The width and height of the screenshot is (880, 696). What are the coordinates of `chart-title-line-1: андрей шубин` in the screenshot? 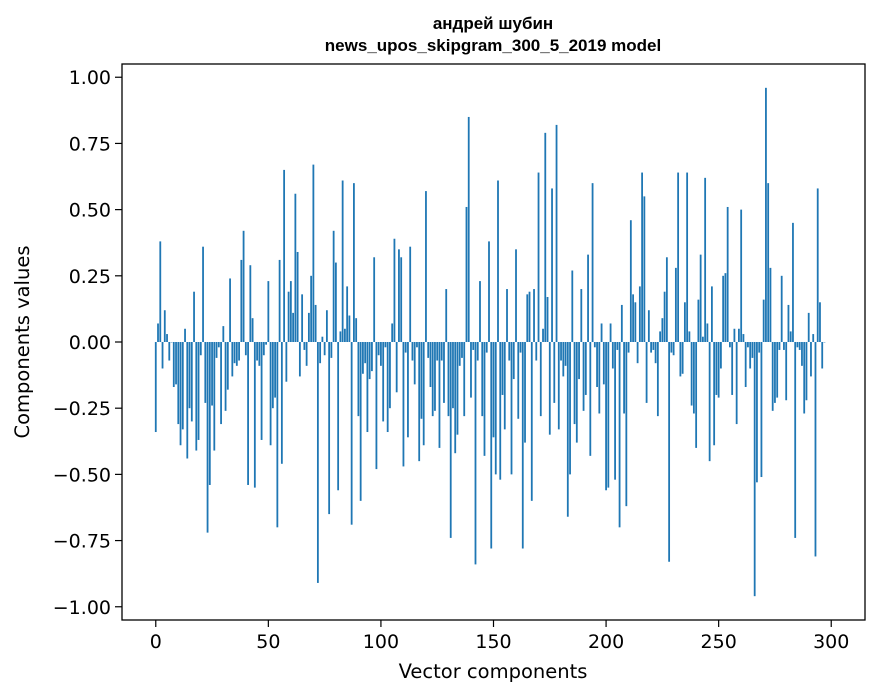 It's located at (493, 23).